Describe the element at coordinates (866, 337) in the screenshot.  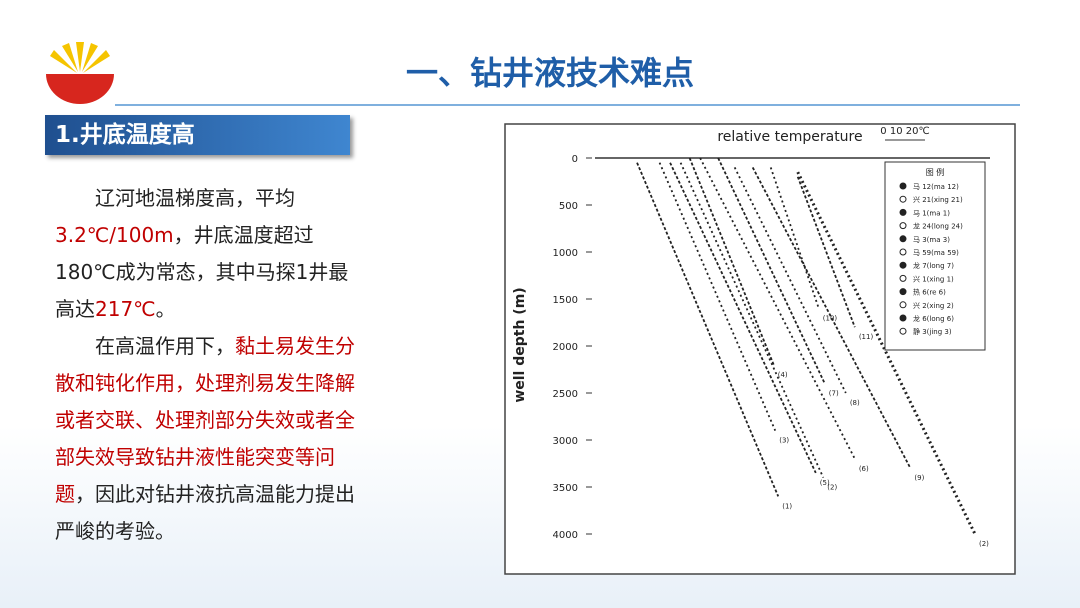
I see `curve-label: (11)` at that location.